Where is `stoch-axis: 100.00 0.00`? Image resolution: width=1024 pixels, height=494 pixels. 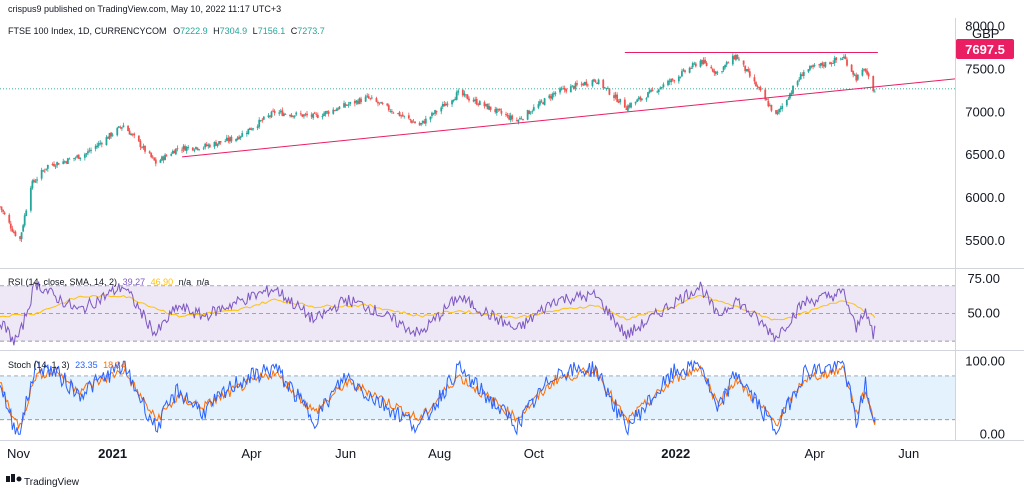 stoch-axis: 100.00 0.00 is located at coordinates (985, 397).